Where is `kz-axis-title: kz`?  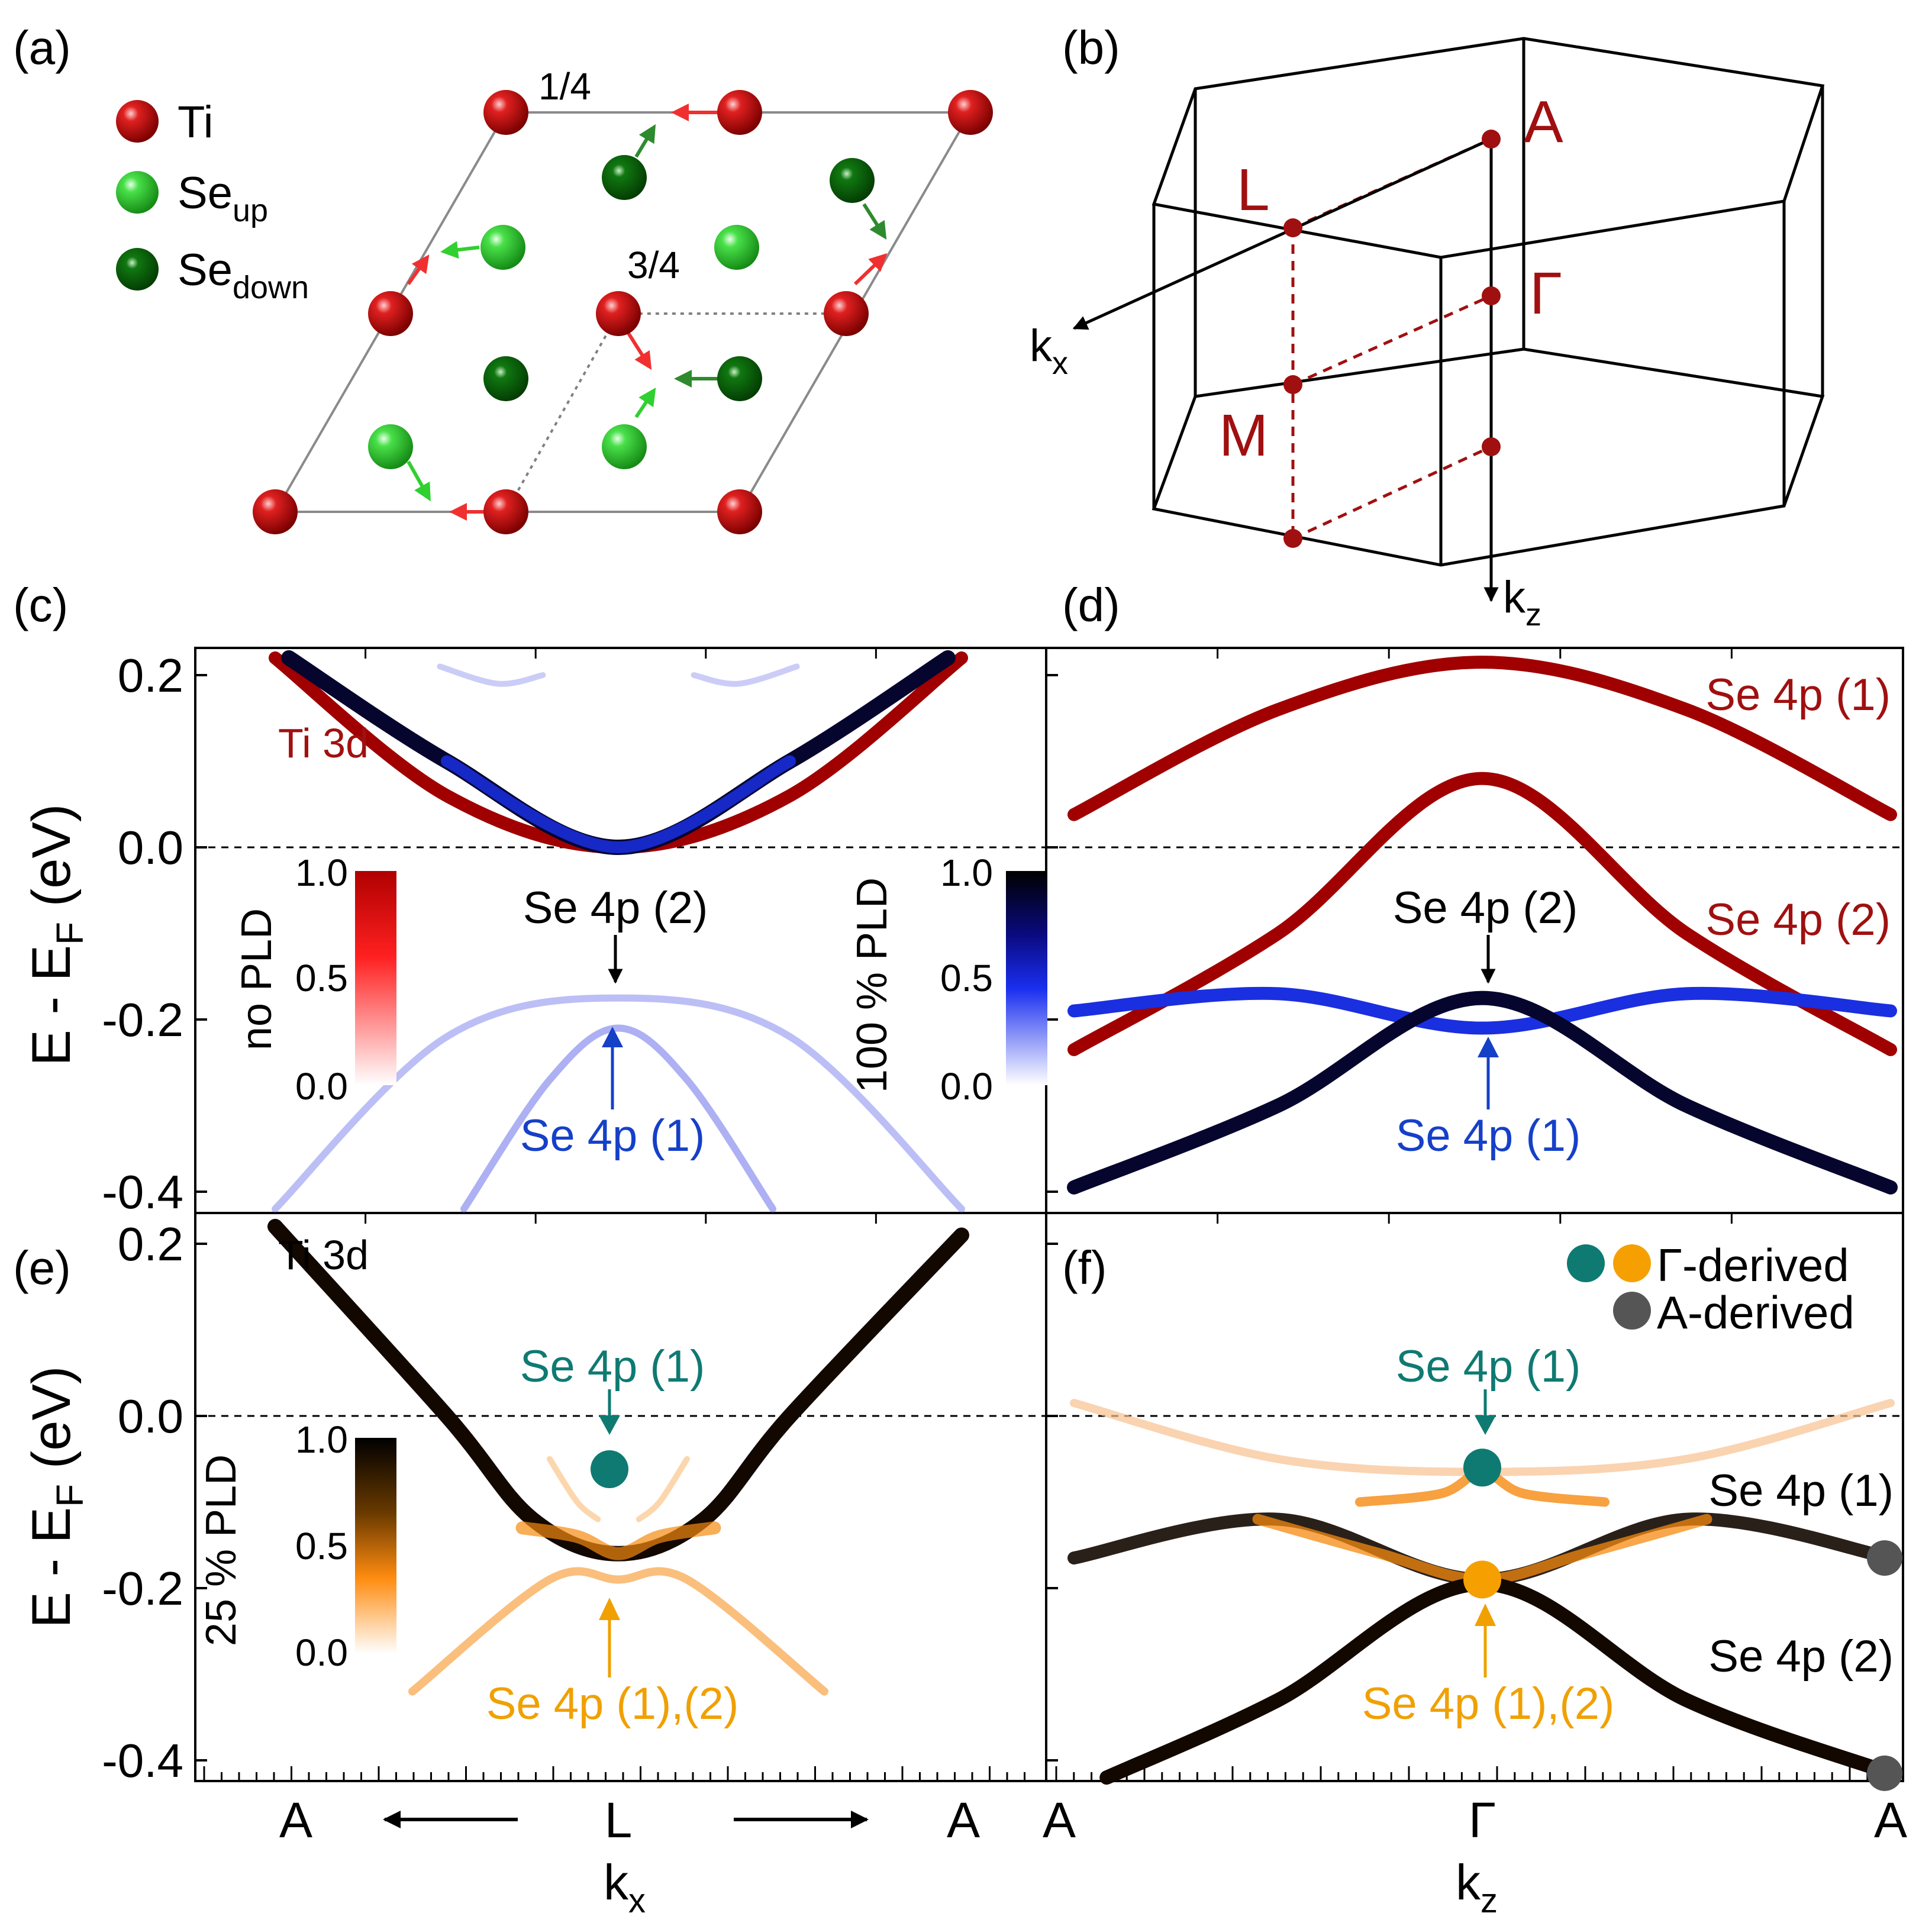 kz-axis-title: kz is located at coordinates (1477, 1887).